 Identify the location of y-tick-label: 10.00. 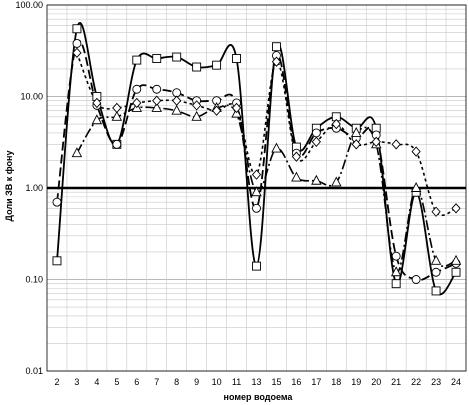
(31, 97).